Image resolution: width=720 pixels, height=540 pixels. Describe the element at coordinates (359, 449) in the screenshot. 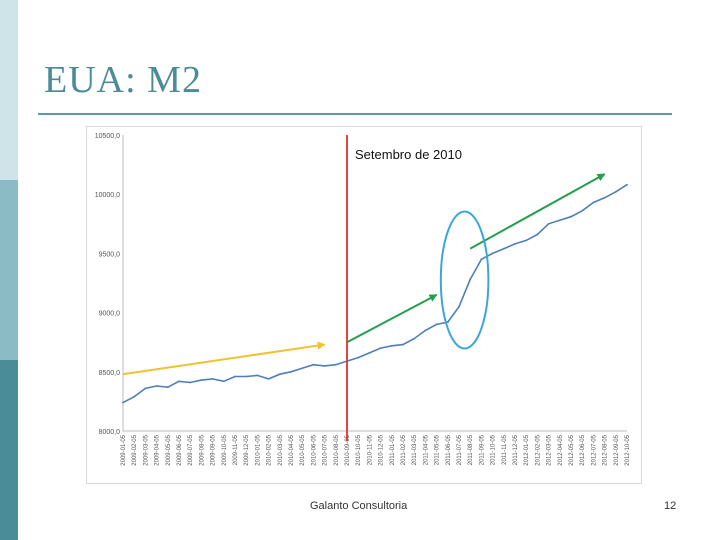

I see `x-tick-label: 2010-10-05` at that location.